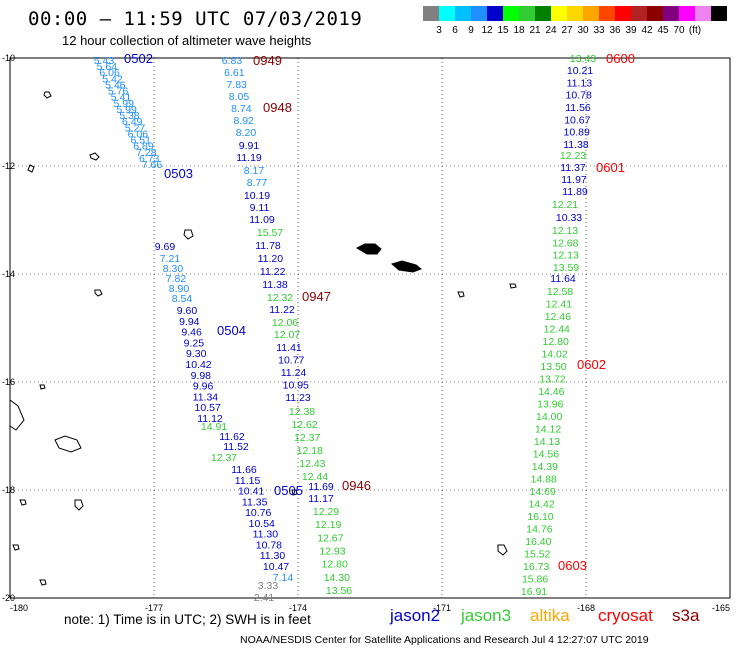  What do you see at coordinates (461, 294) in the screenshot?
I see `island-j` at bounding box center [461, 294].